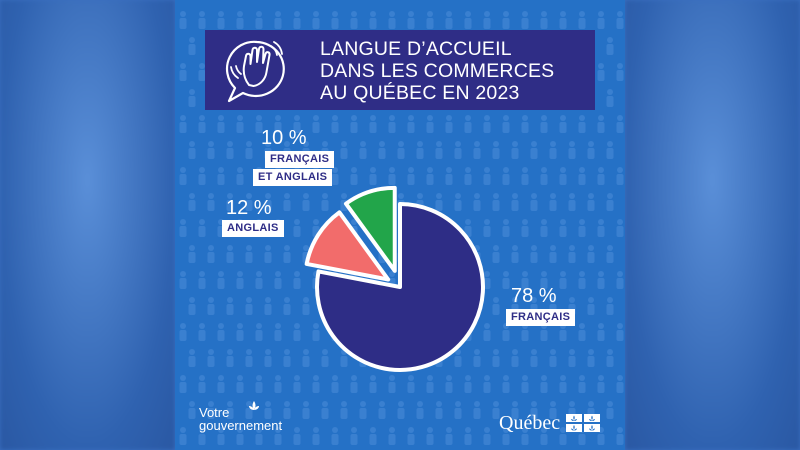 This screenshot has width=800, height=450. I want to click on footer-gouvernement: gouvernement, so click(241, 425).